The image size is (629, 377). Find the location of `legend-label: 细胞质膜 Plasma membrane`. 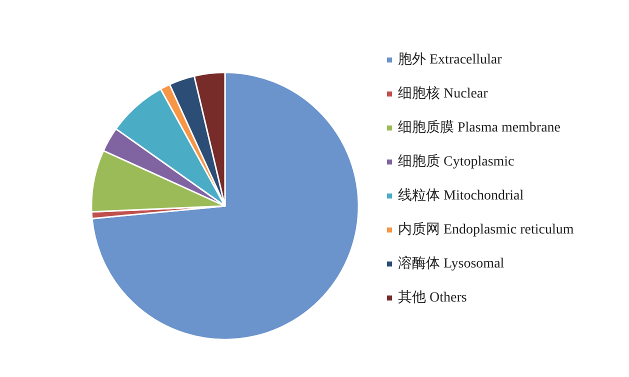

legend-label: 细胞质膜 Plasma membrane is located at coordinates (479, 128).